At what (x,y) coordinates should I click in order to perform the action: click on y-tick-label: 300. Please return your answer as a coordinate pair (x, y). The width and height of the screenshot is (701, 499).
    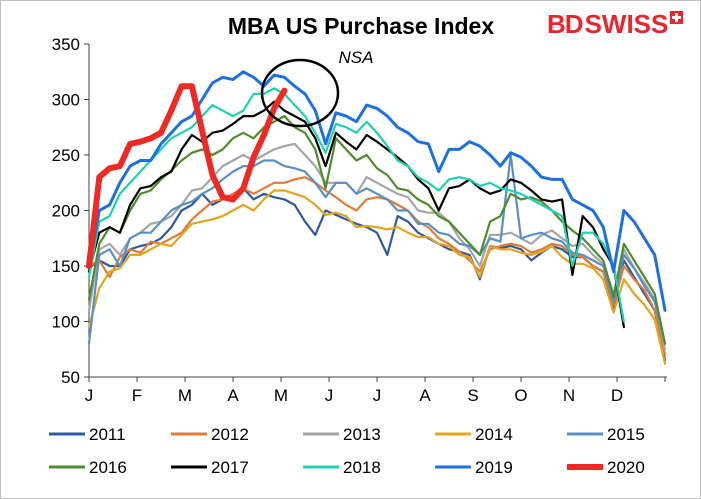
    Looking at the image, I should click on (66, 100).